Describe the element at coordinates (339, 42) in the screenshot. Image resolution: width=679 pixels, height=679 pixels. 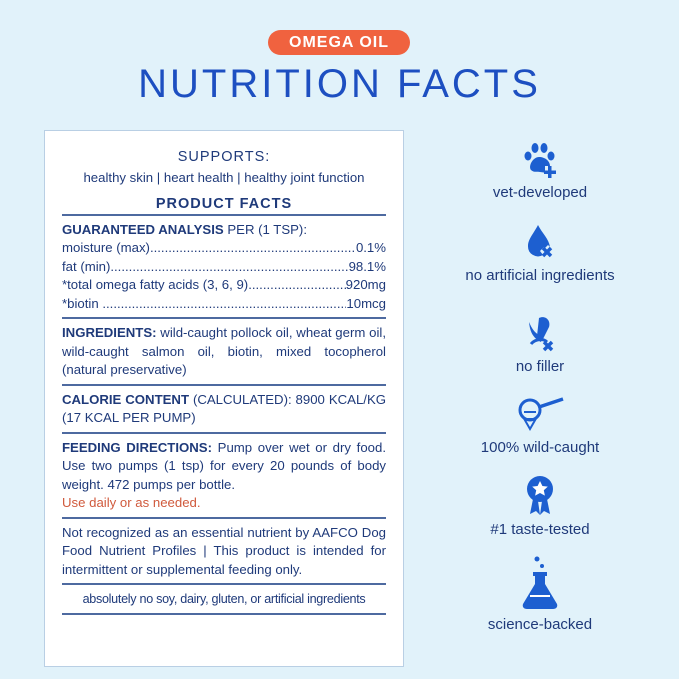
I see `product-badge: OMEGA OIL` at that location.